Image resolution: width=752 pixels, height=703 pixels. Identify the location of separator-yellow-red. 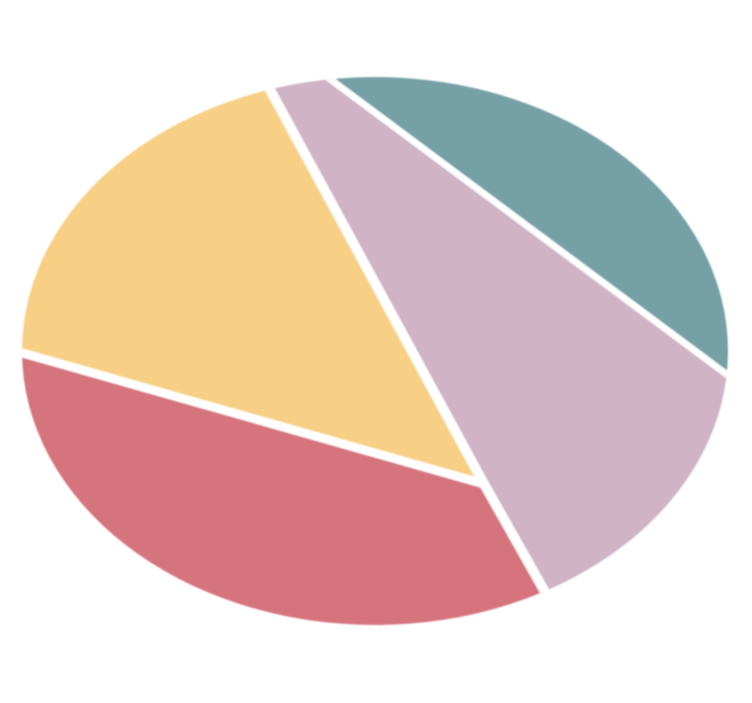
(254, 404).